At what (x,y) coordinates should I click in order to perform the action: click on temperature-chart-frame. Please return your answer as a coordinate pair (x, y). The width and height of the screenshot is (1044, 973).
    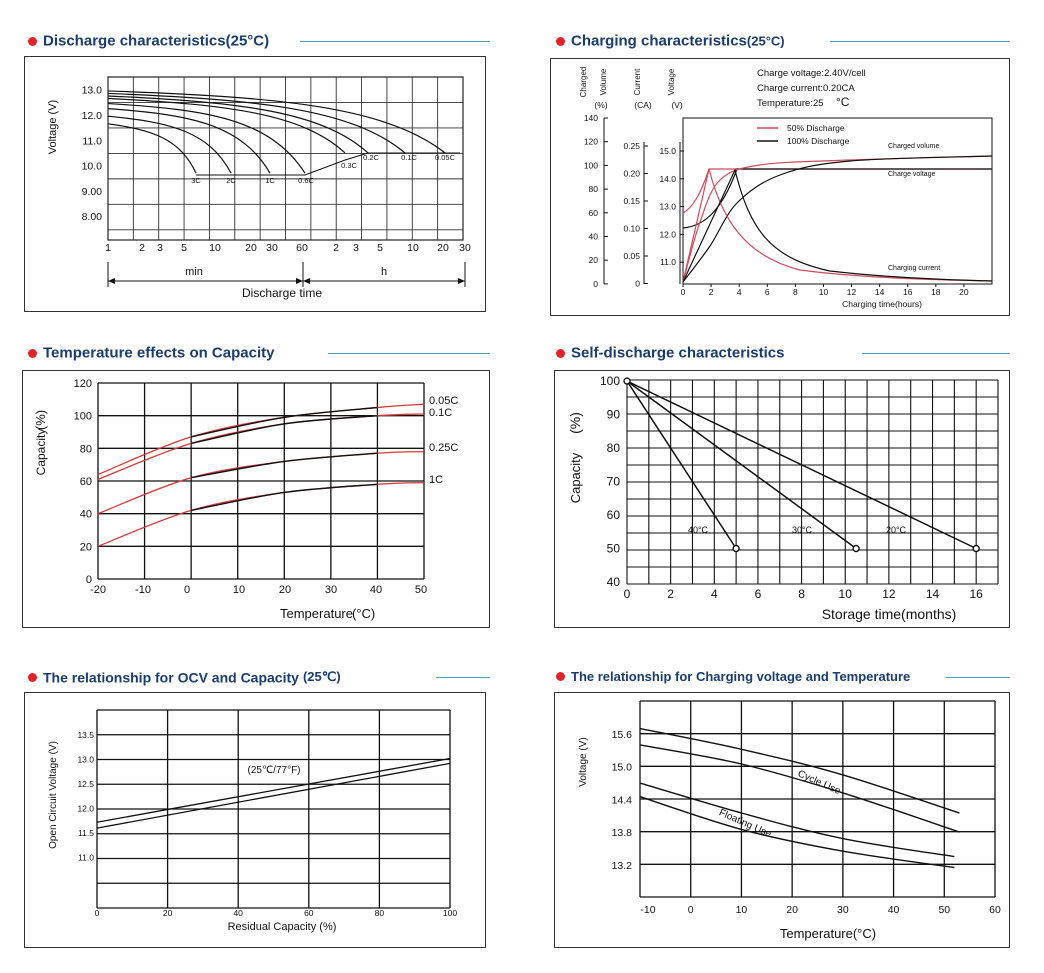
    Looking at the image, I should click on (256, 499).